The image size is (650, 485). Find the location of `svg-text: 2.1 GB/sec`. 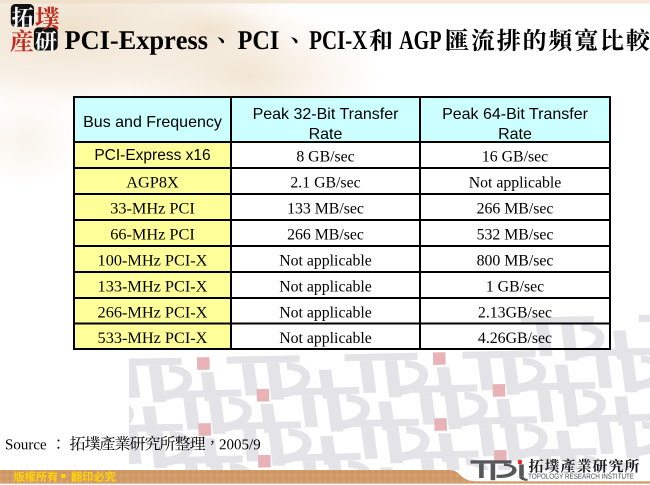

svg-text: 2.1 GB/sec is located at coordinates (325, 183).